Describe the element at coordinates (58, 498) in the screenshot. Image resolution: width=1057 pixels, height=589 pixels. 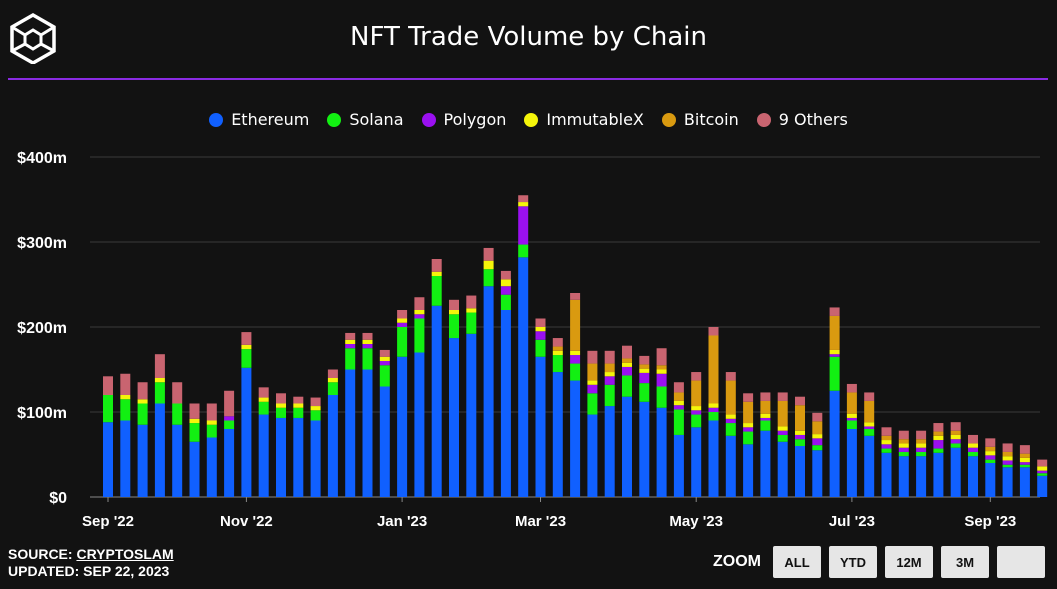
I see `y-tick-label: $0` at that location.